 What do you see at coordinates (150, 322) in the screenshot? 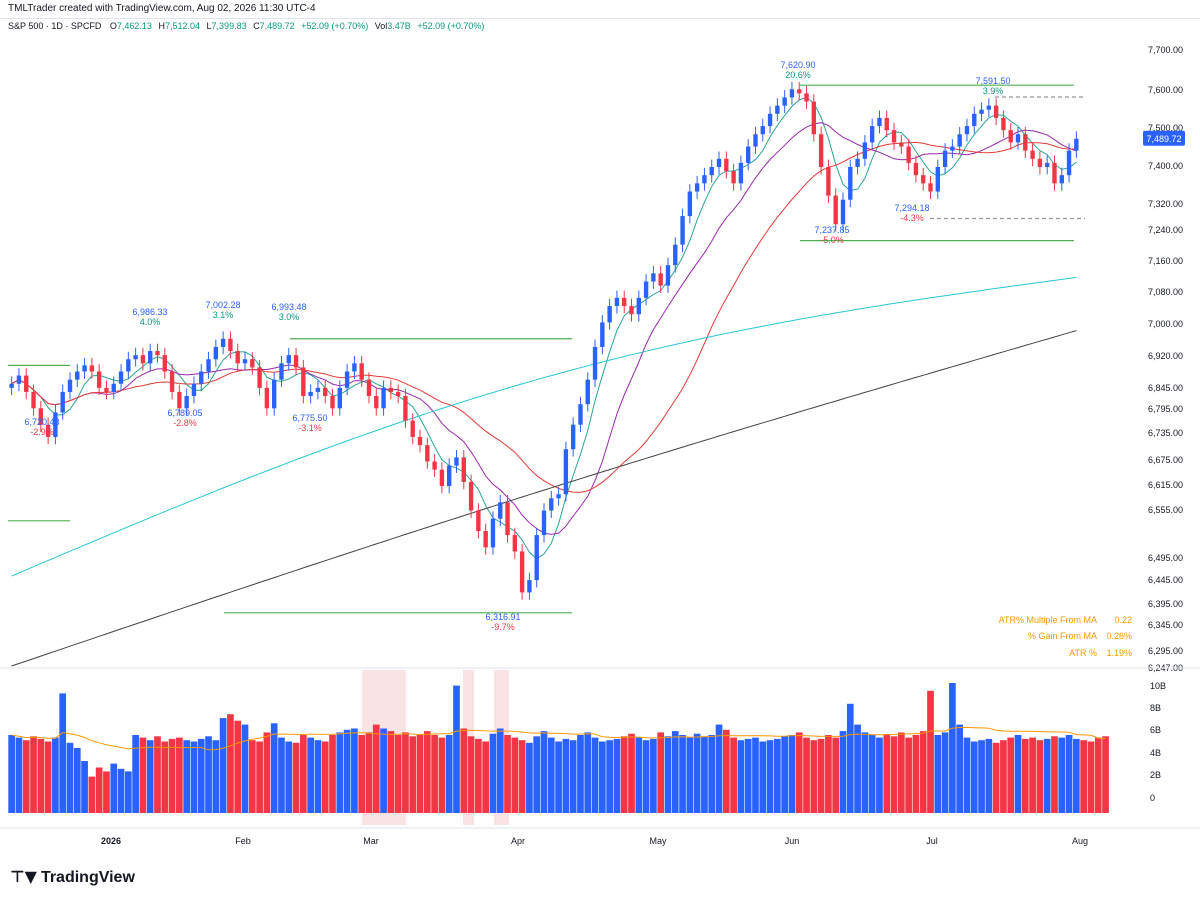
I see `annotation-pct: 4.0%` at bounding box center [150, 322].